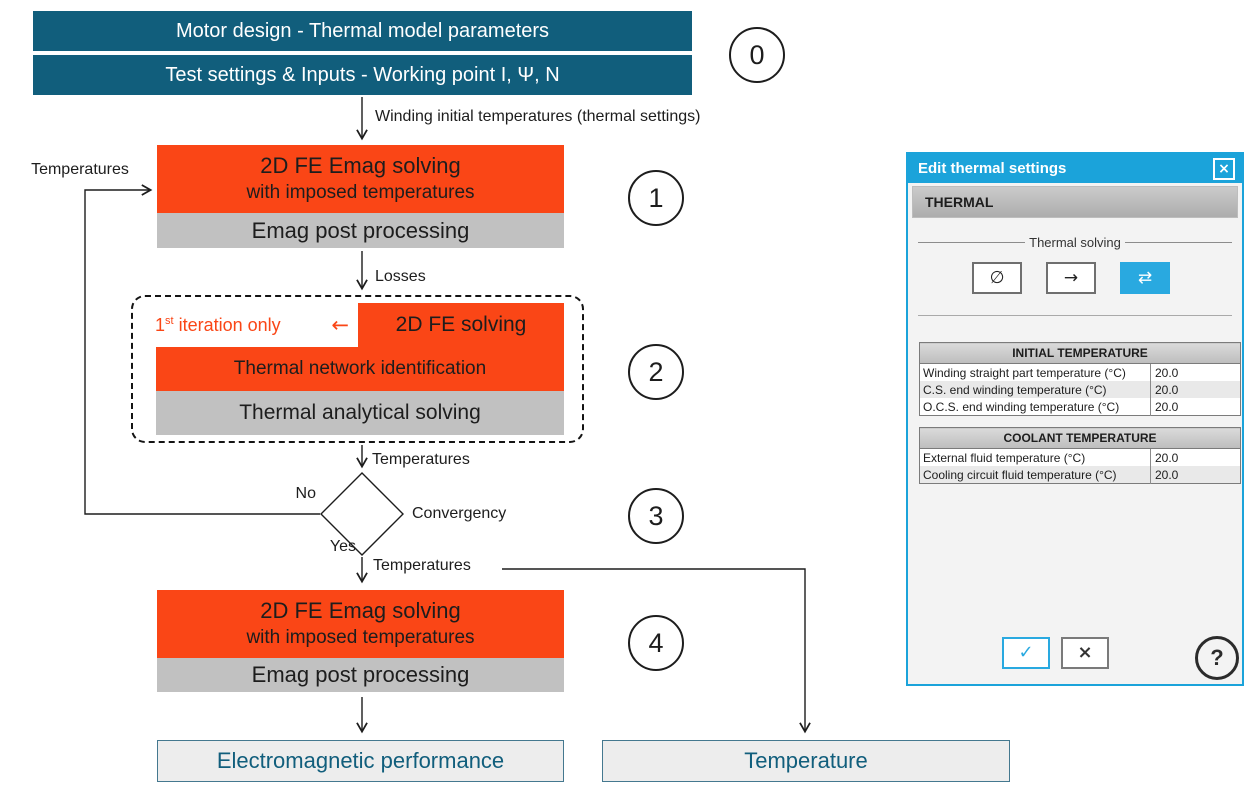 This screenshot has width=1253, height=803. Describe the element at coordinates (1035, 475) in the screenshot. I see `row-label: Cooling circuit fluid temperature (°C)` at that location.